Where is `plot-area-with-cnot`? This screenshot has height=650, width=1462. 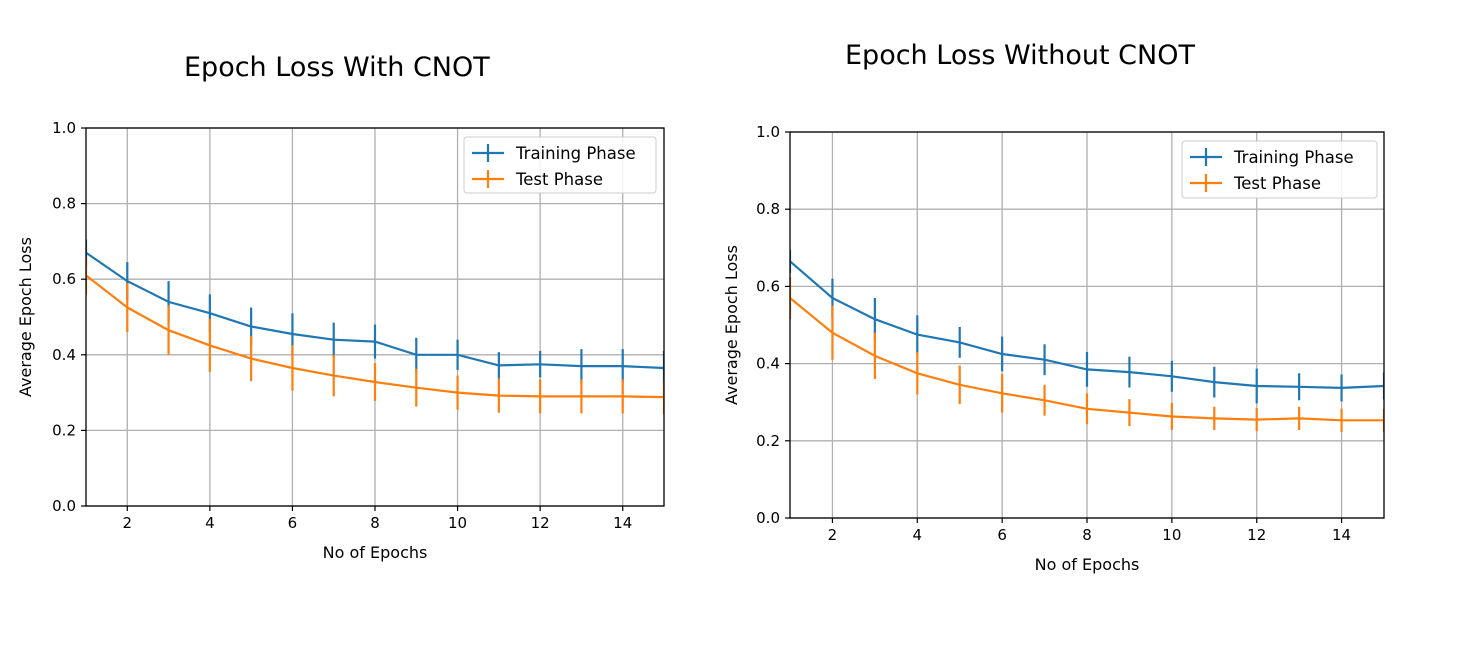 plot-area-with-cnot is located at coordinates (375, 327).